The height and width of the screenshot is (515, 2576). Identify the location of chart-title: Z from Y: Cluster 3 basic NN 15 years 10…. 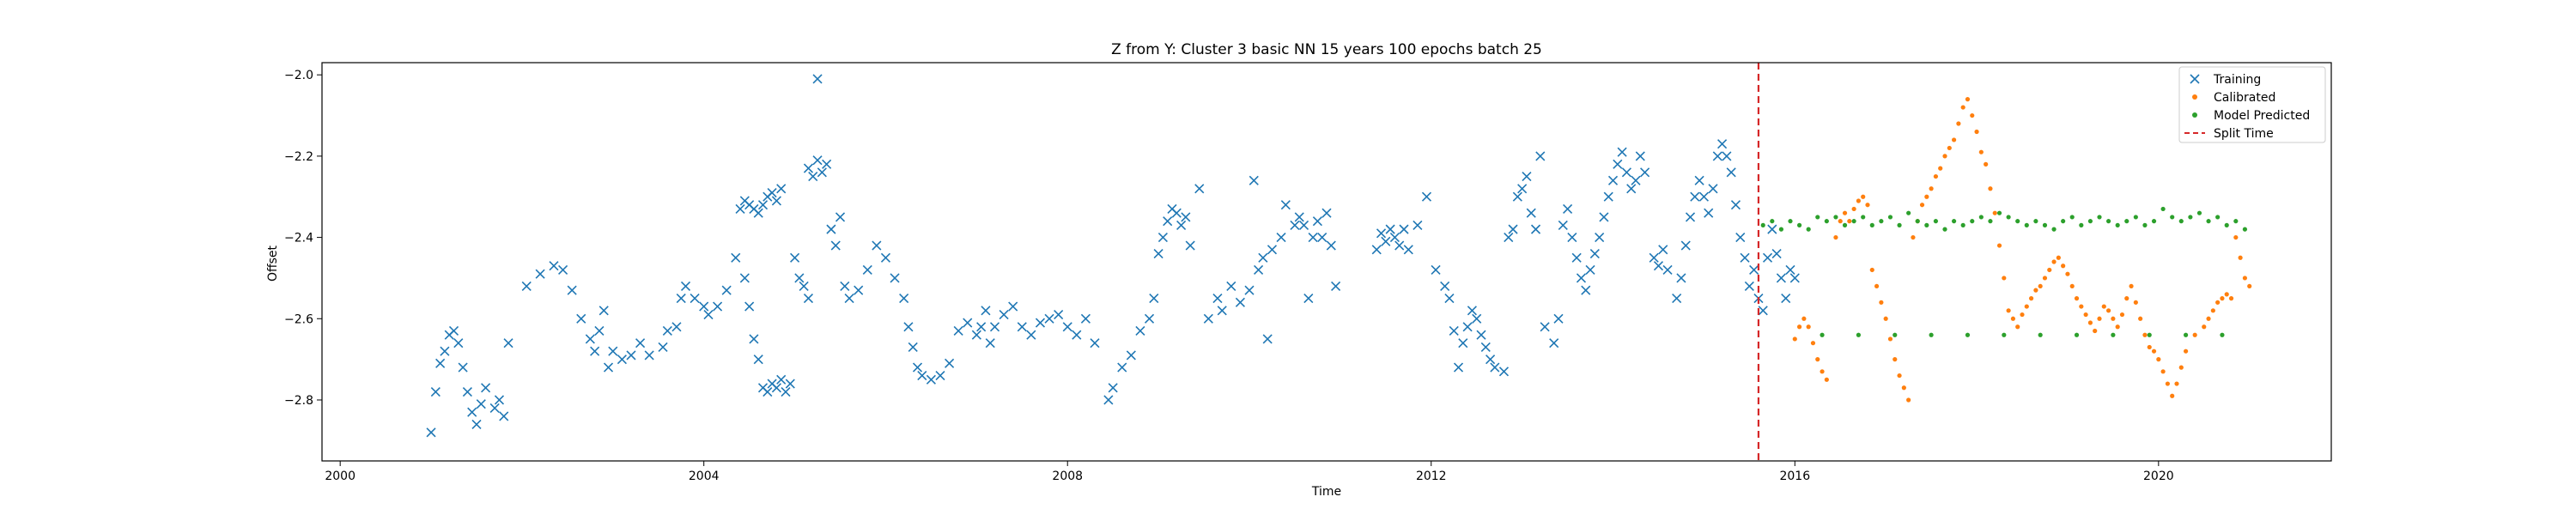
(1327, 49).